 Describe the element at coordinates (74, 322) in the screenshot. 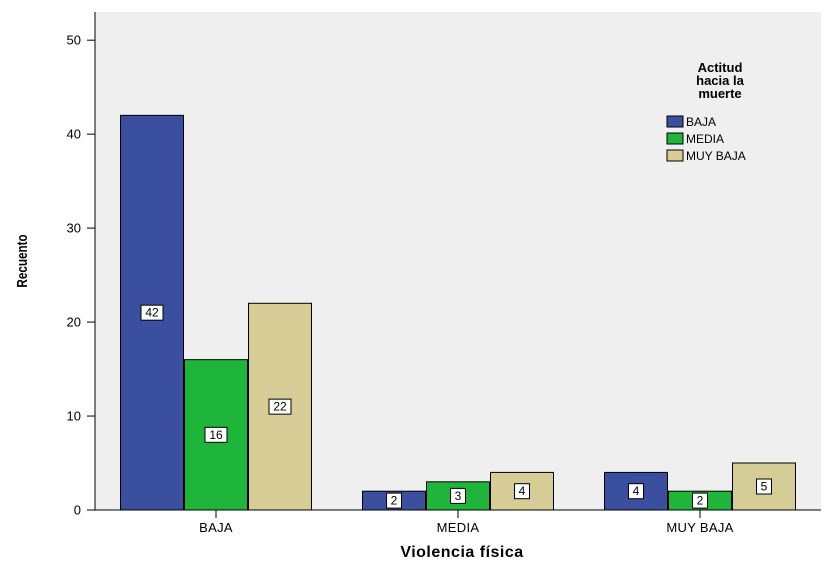

I see `y-tick-label: 20` at that location.